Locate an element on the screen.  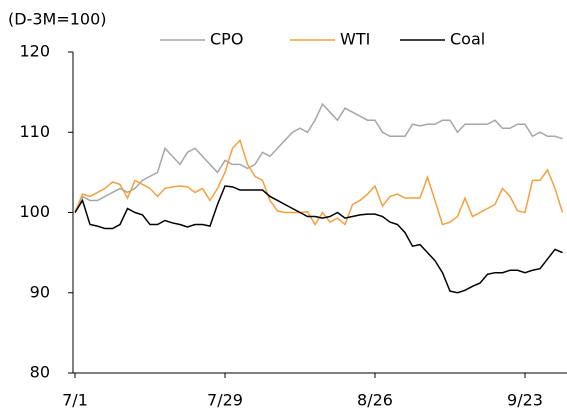
x-tick-label: 7/29 is located at coordinates (225, 400).